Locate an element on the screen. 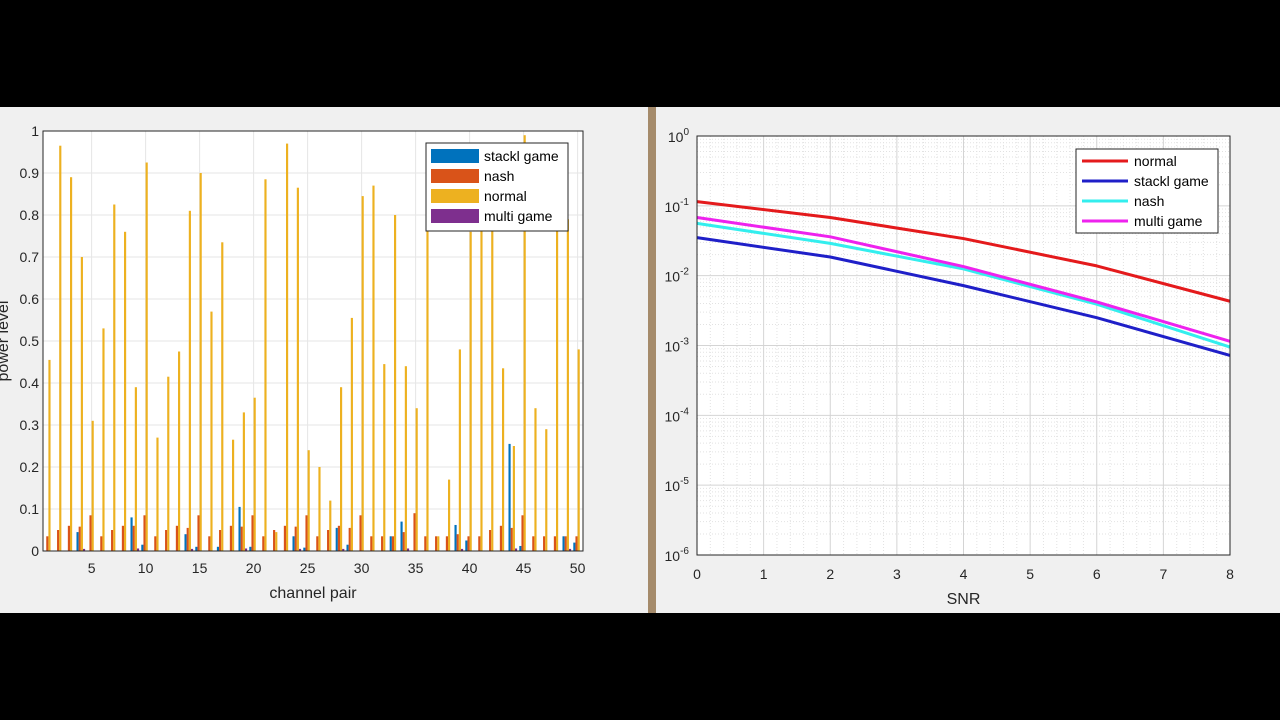 The image size is (1280, 720). x-tick-label: 35 is located at coordinates (416, 568).